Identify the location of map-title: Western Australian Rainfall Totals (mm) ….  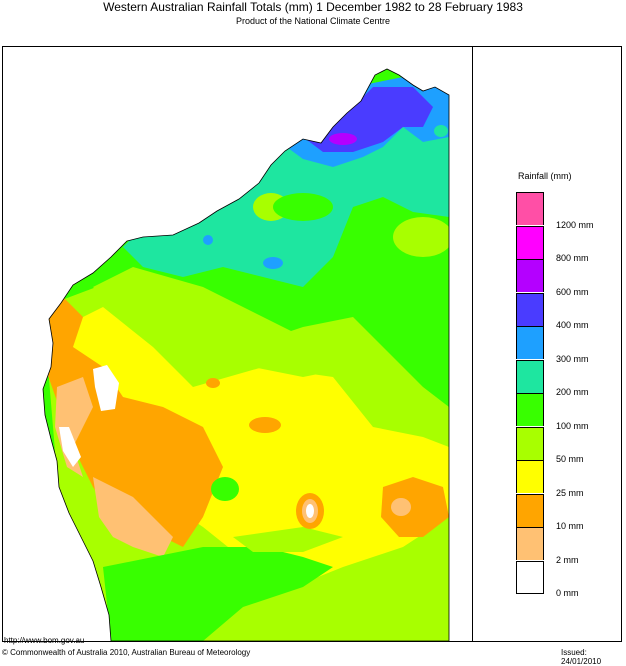
(313, 7).